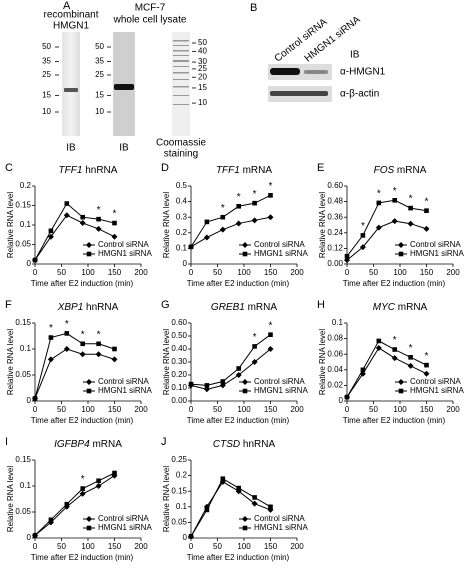  Describe the element at coordinates (100, 307) in the screenshot. I see `title-part: hnRNA` at that location.